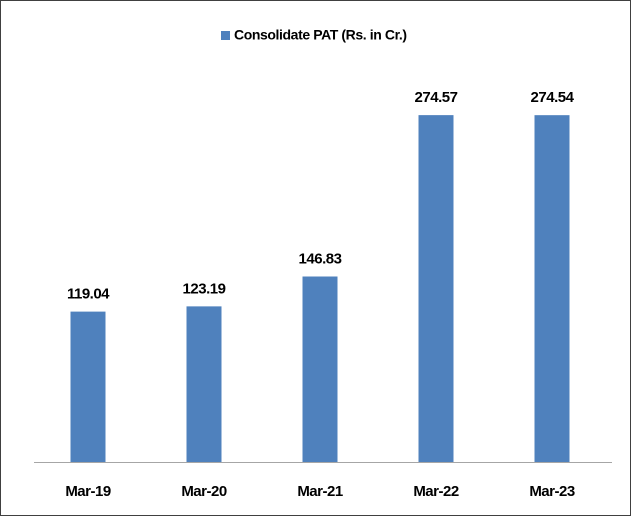  What do you see at coordinates (553, 97) in the screenshot?
I see `data-label: 274.54` at bounding box center [553, 97].